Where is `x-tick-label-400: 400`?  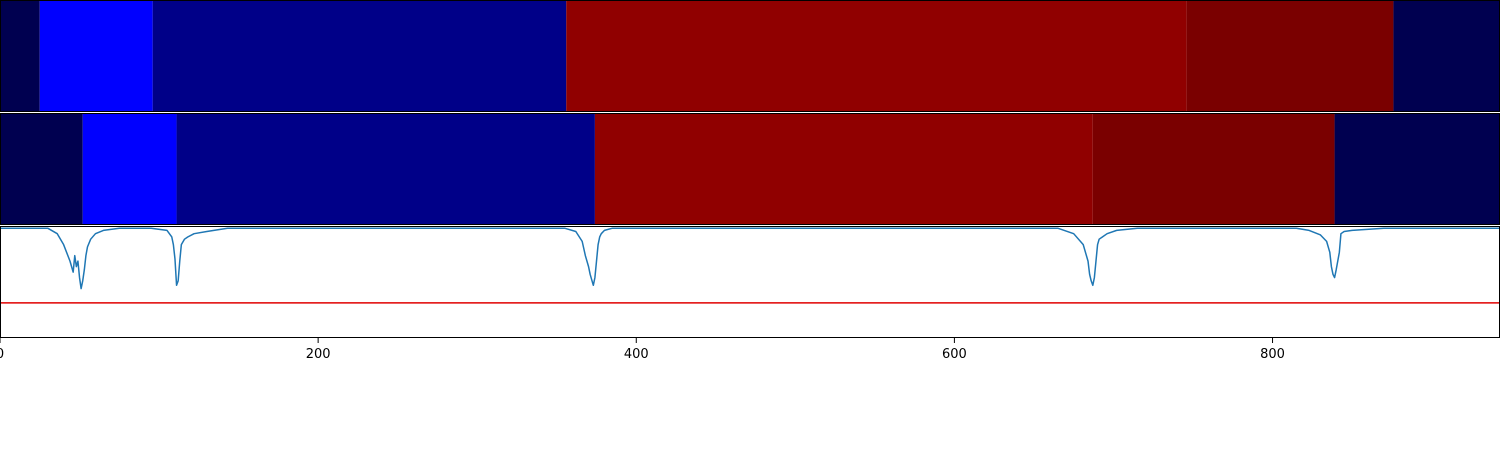 x-tick-label-400: 400 is located at coordinates (636, 354).